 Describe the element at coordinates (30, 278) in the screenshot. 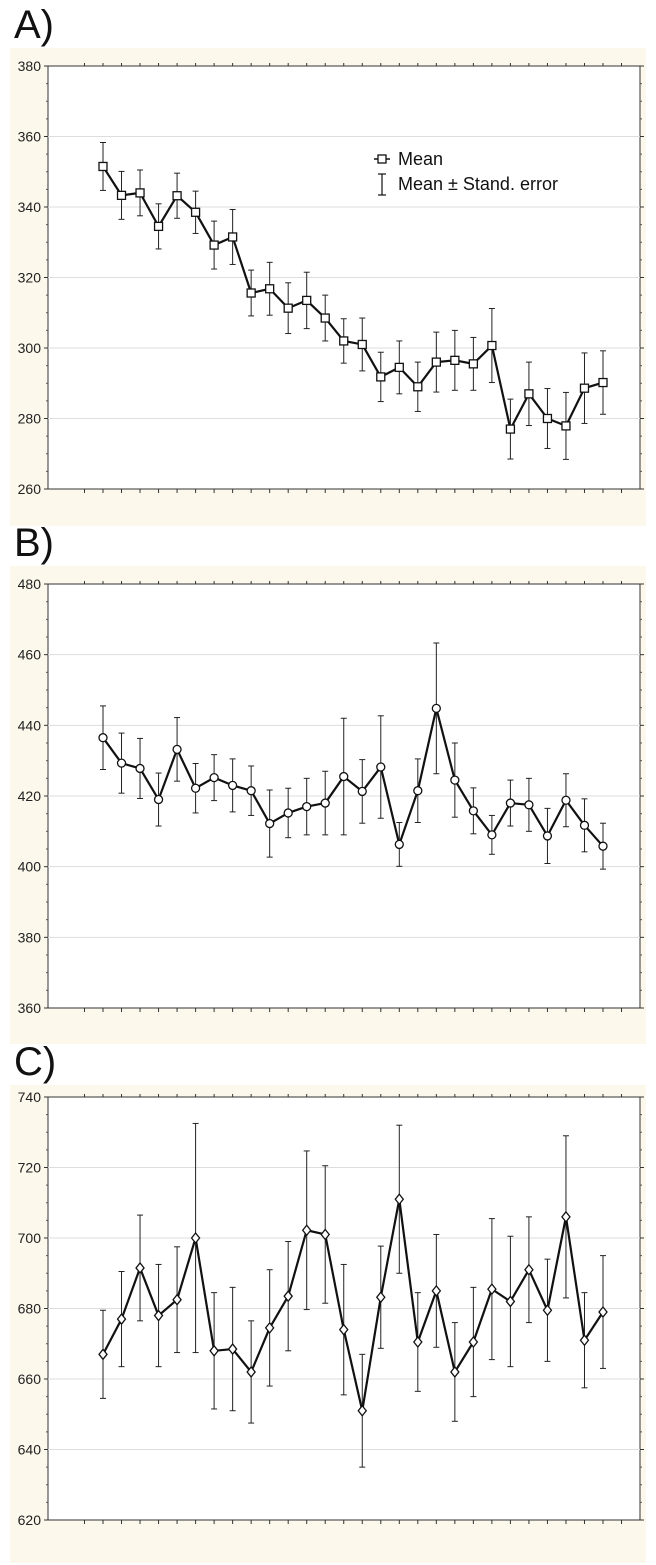

I see `panel-a-y-tick-label: 320` at that location.